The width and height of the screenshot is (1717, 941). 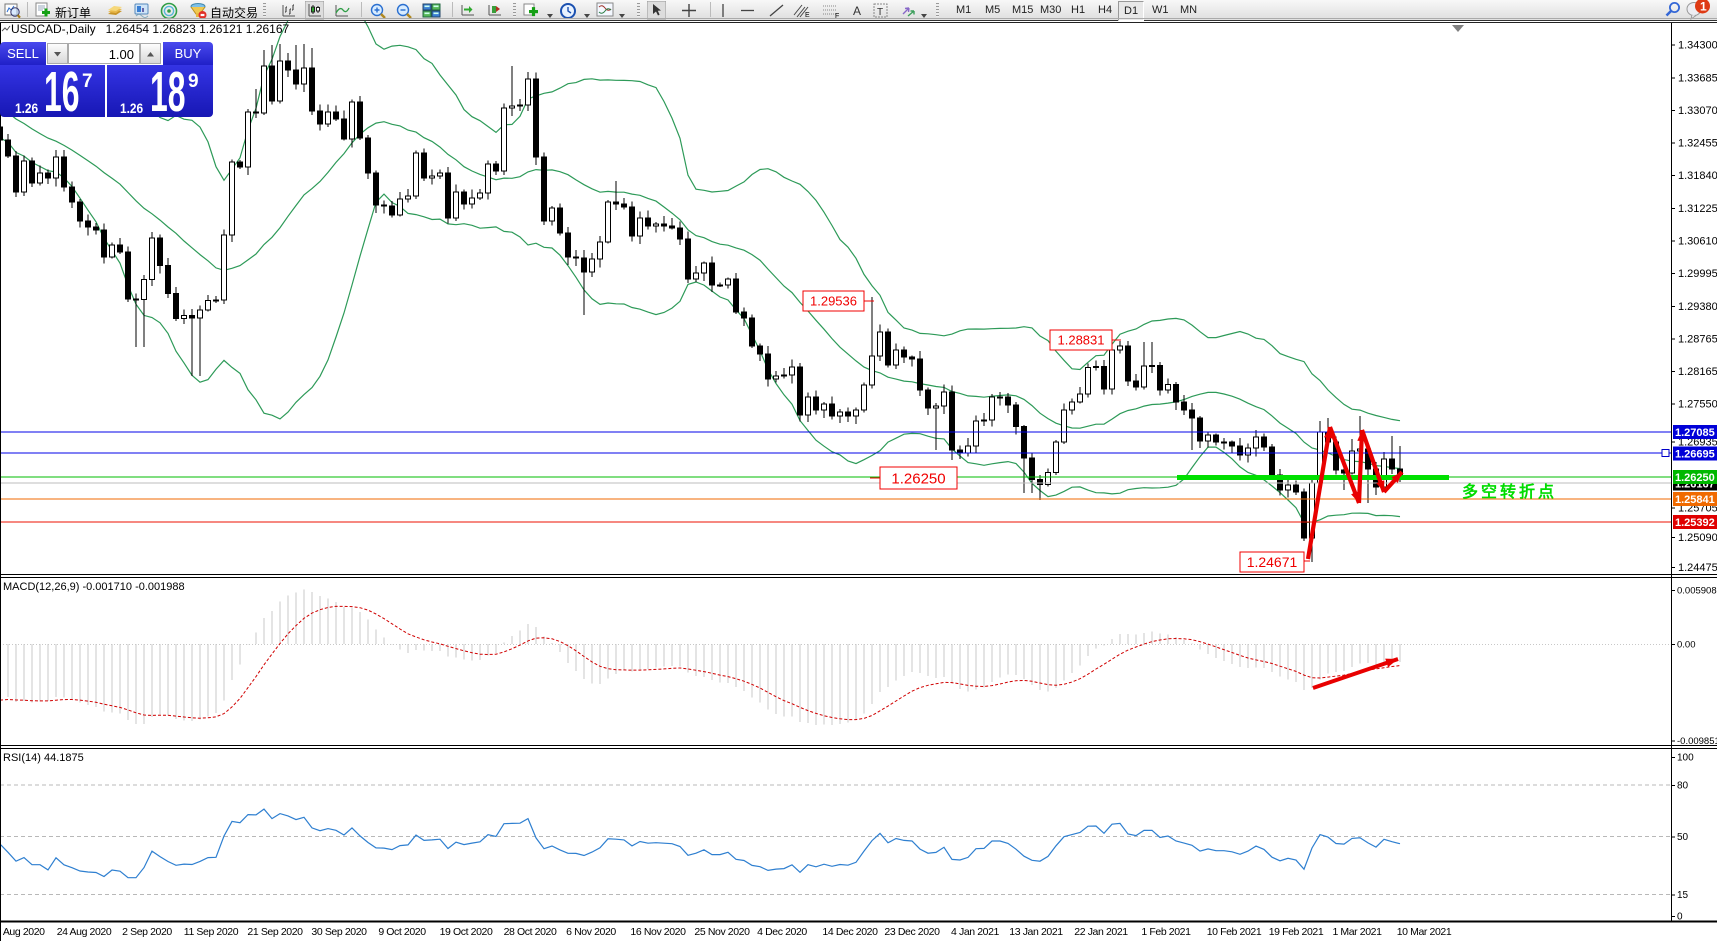 What do you see at coordinates (1424, 932) in the screenshot?
I see `svg-text: 10 Mar 2021` at bounding box center [1424, 932].